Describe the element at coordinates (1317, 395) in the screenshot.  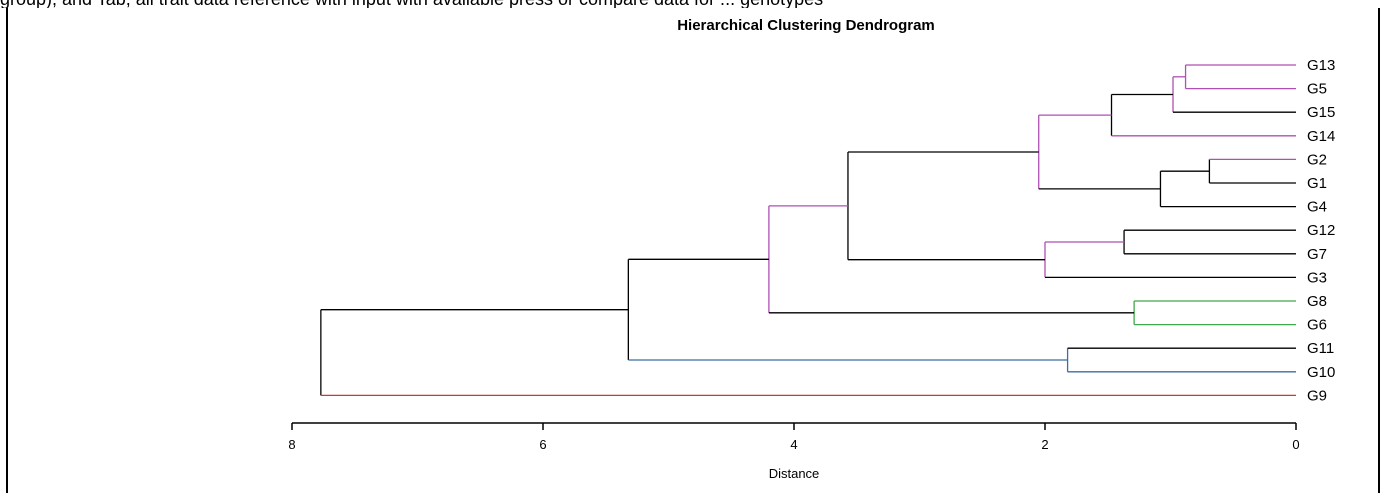
I see `leaf-label: G9` at that location.